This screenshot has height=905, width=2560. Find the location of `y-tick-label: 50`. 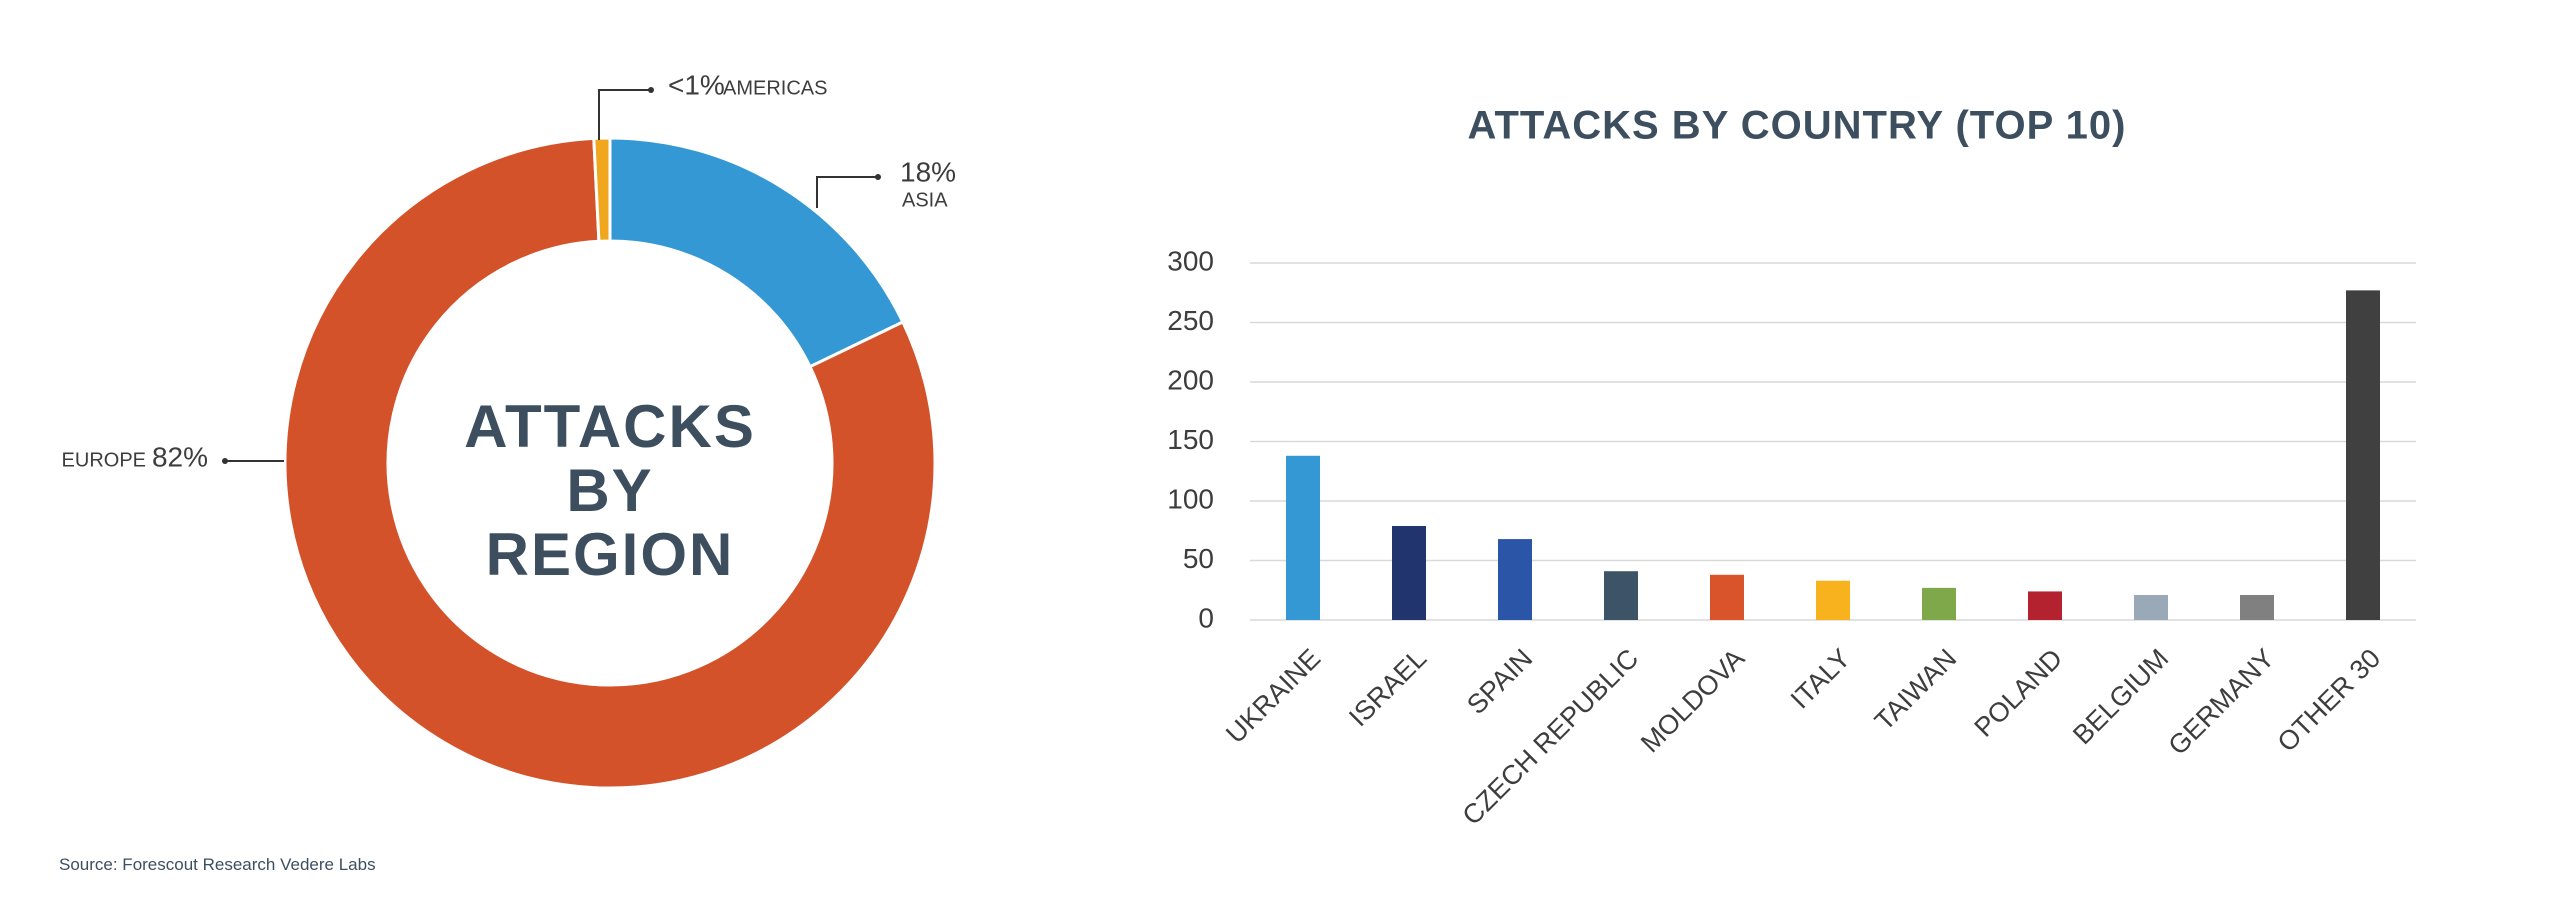

y-tick-label: 50 is located at coordinates (1198, 558).